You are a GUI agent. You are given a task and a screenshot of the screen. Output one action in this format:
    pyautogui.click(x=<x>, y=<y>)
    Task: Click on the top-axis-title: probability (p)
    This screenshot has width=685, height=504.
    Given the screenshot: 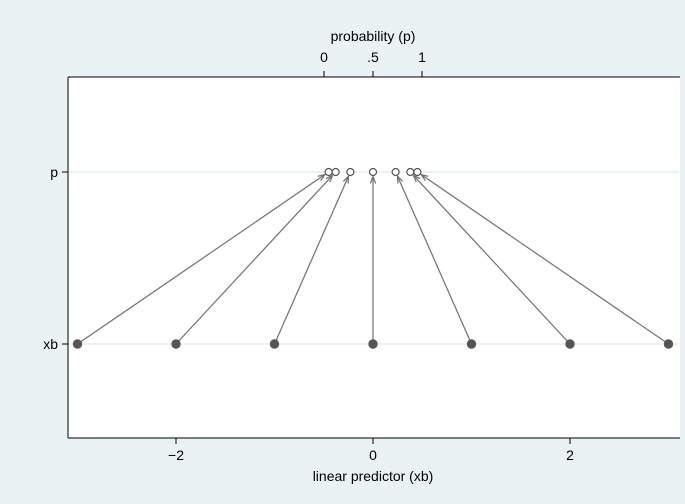 What is the action you would take?
    pyautogui.click(x=373, y=36)
    